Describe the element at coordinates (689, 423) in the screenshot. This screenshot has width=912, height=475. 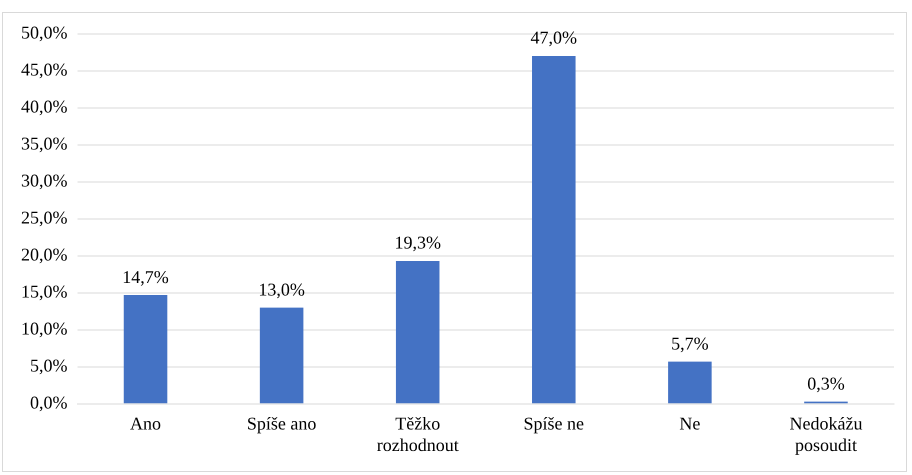
I see `x-tick-label: Ne` at that location.